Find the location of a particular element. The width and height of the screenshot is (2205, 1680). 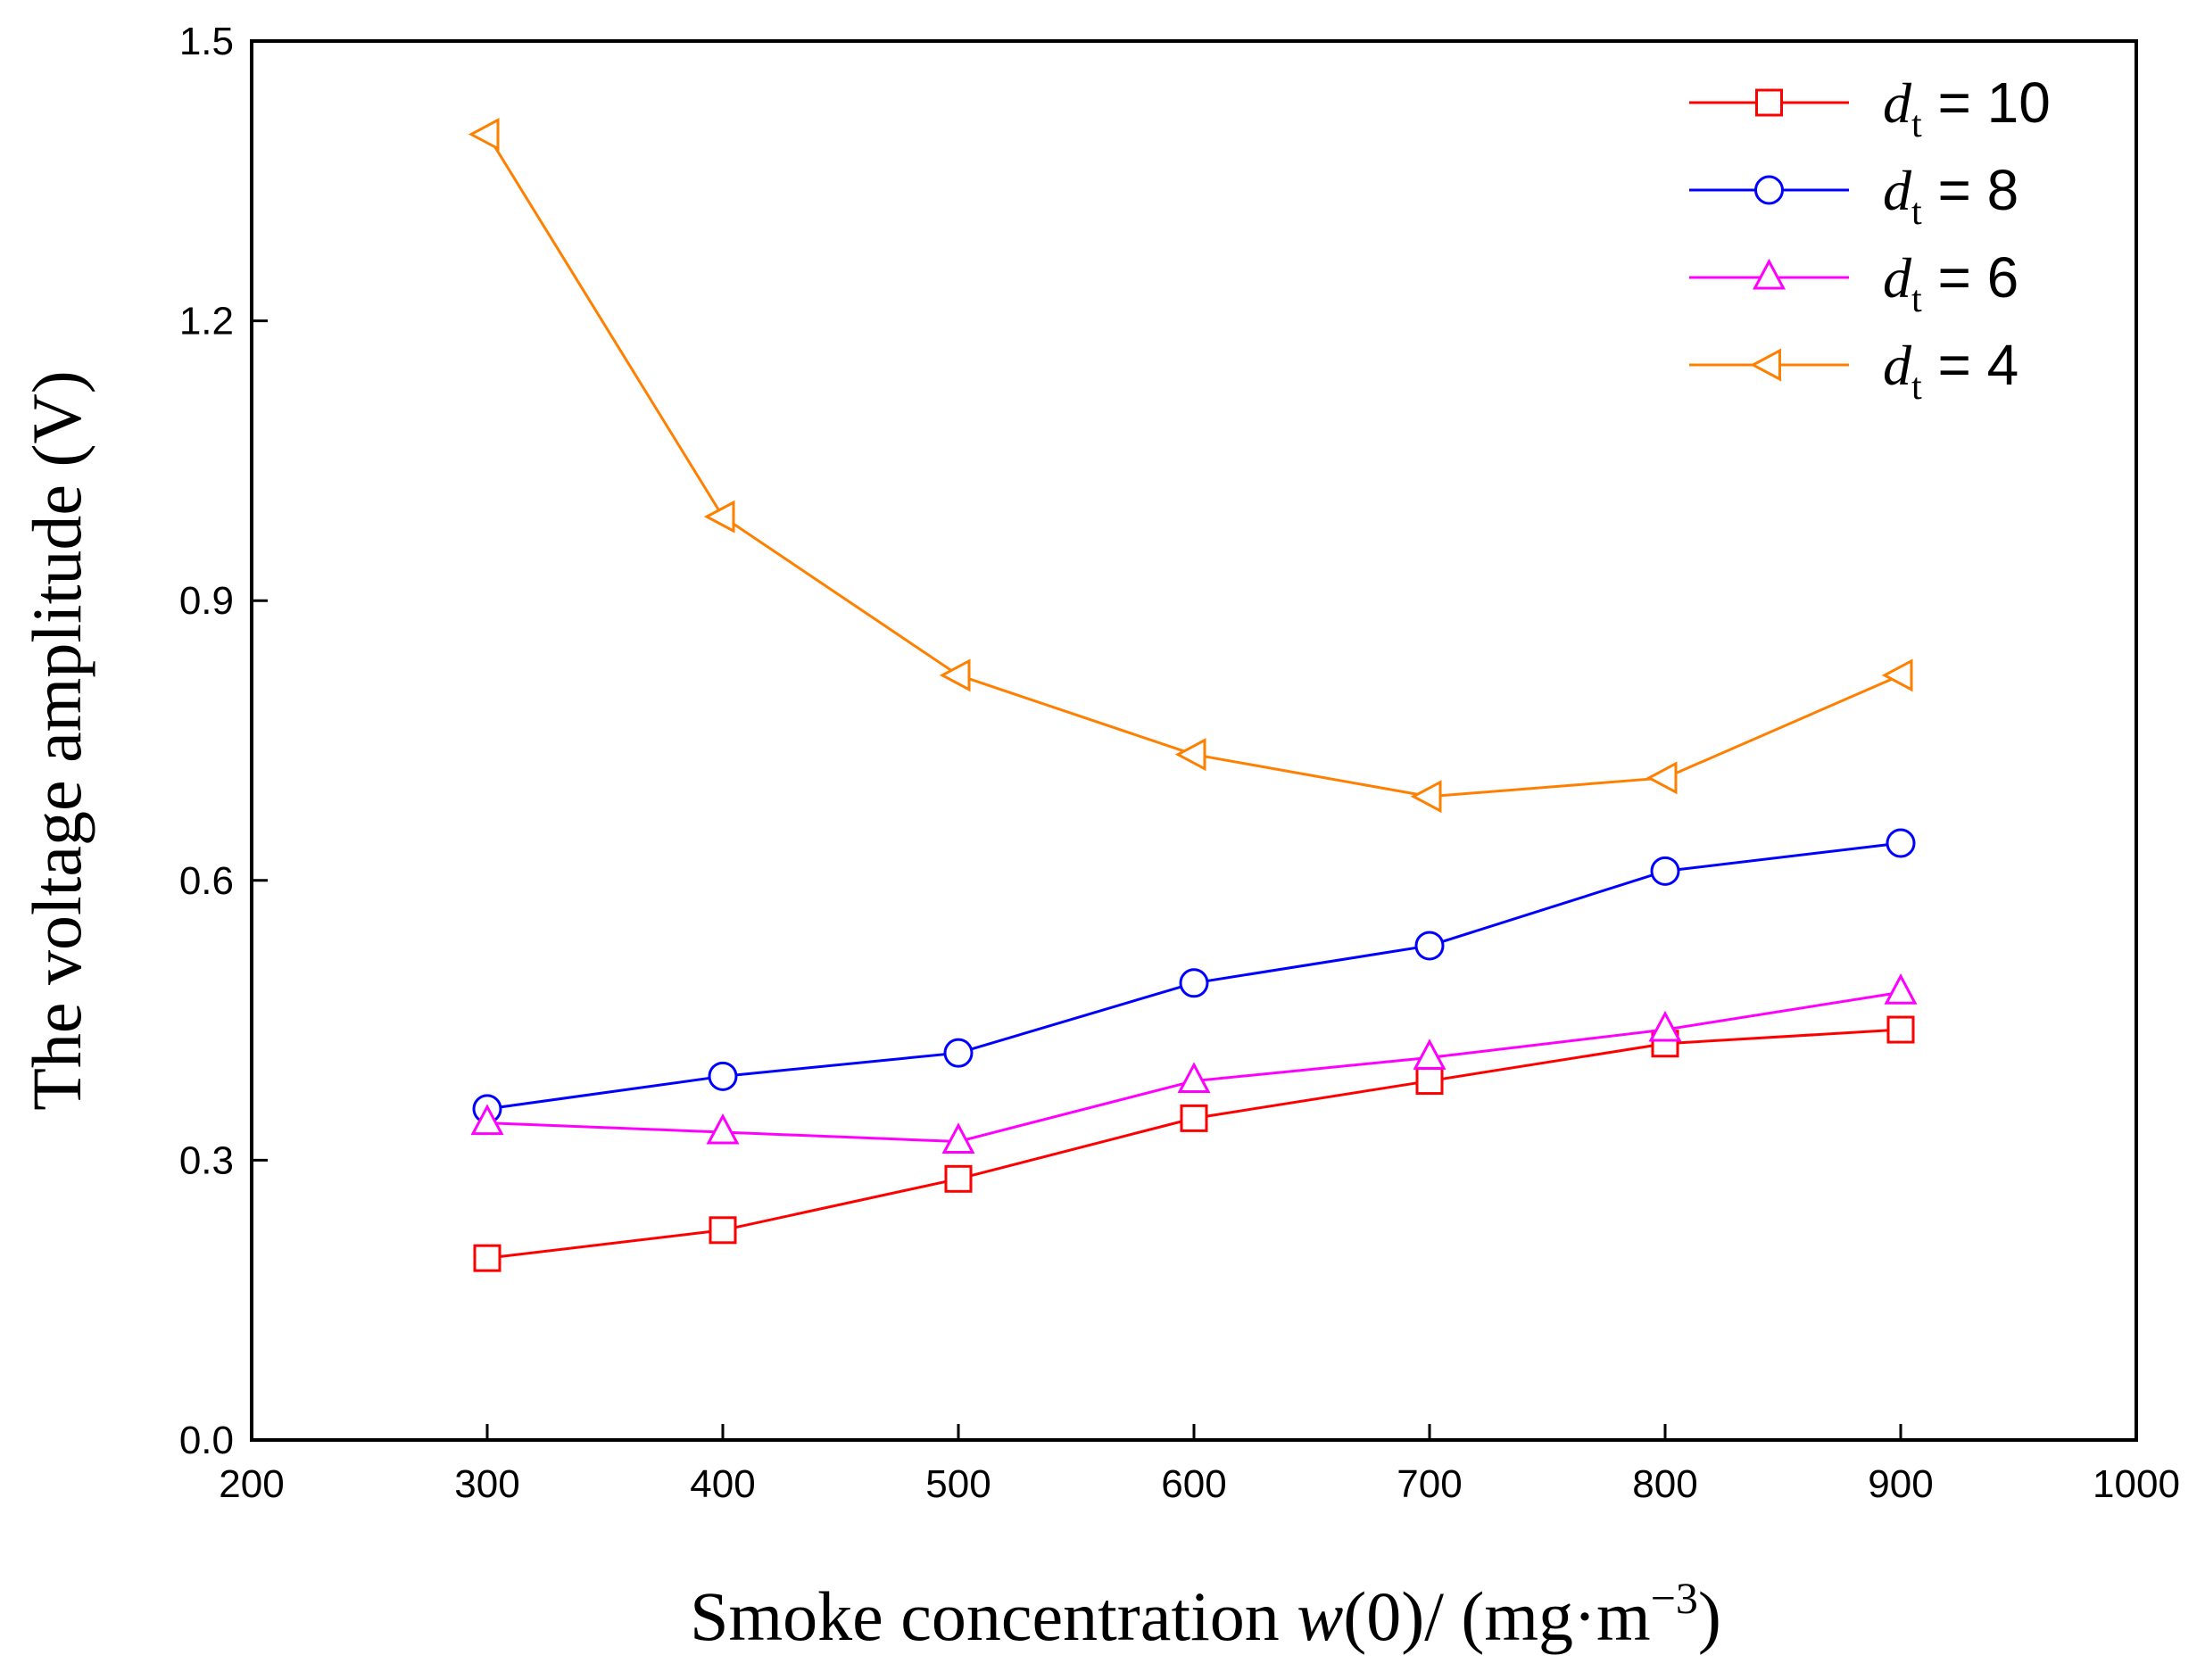

y-tick-label: 0.6 is located at coordinates (206, 881).